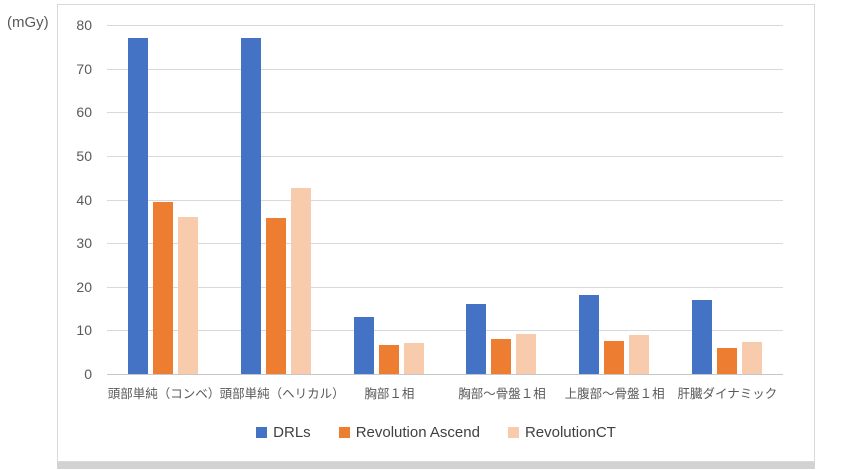 The height and width of the screenshot is (470, 860). Describe the element at coordinates (84, 68) in the screenshot. I see `y-tick-label-70: 70` at that location.